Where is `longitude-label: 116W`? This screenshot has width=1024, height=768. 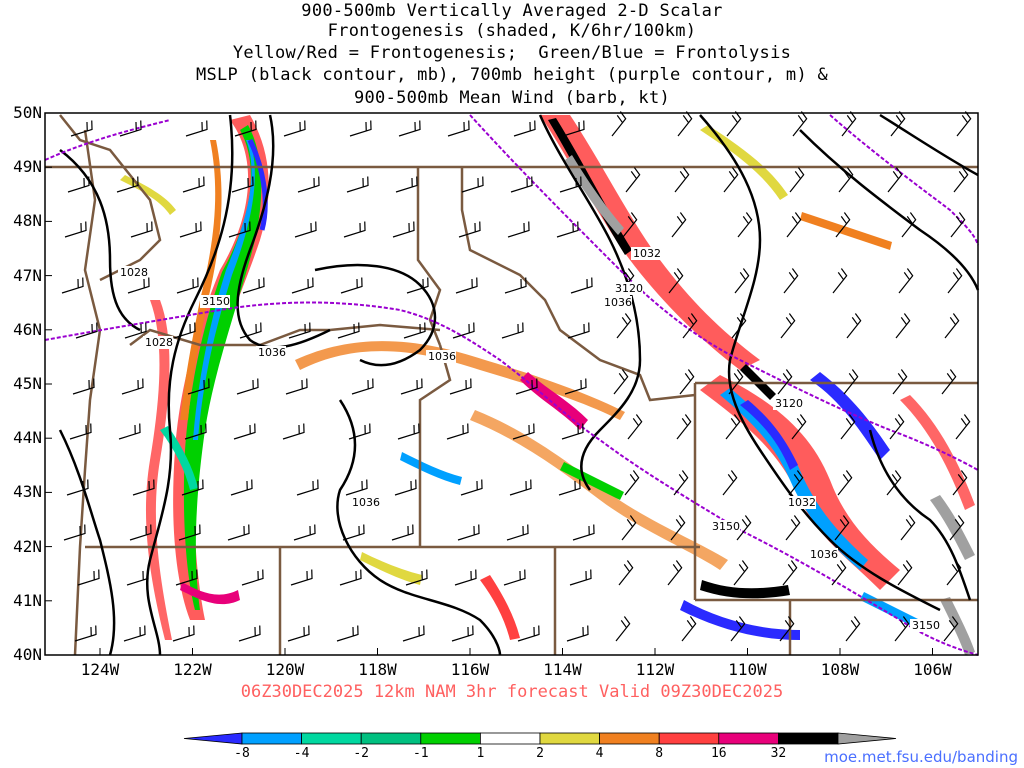 longitude-label: 116W is located at coordinates (470, 669).